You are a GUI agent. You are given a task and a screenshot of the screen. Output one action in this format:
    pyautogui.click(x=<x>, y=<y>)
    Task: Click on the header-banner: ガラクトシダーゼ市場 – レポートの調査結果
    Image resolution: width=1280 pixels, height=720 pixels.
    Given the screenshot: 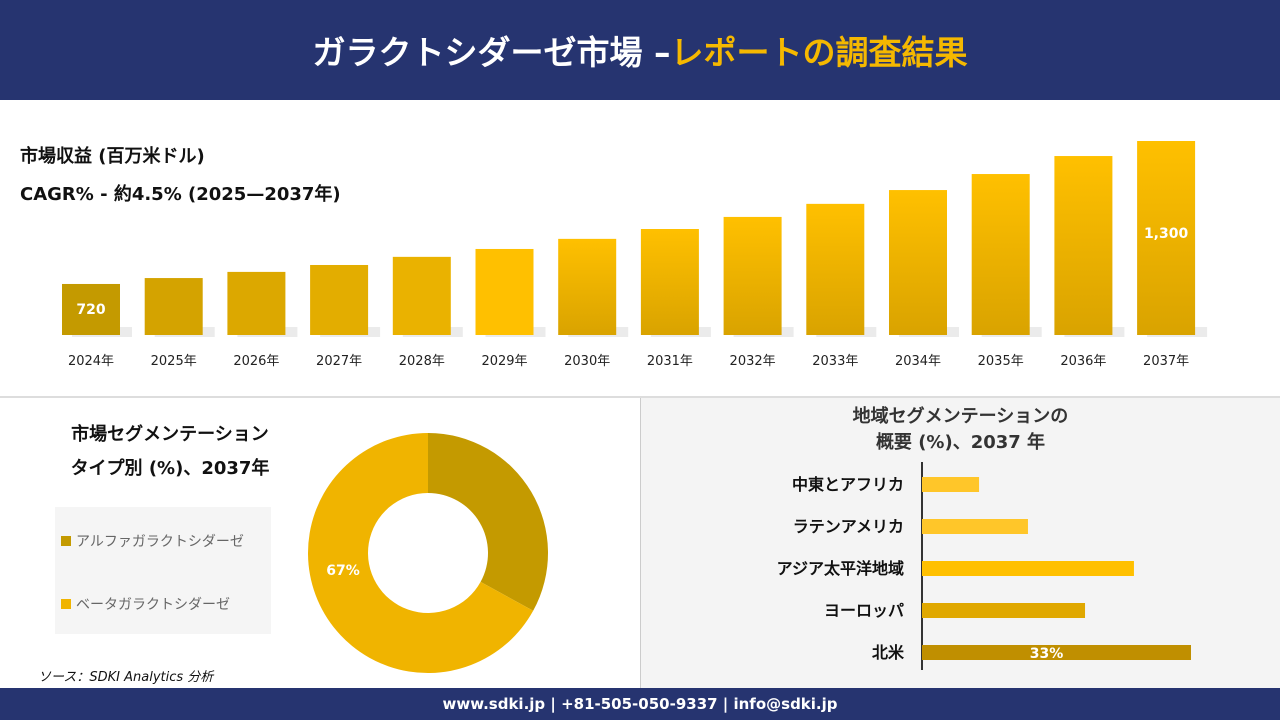 What is the action you would take?
    pyautogui.click(x=640, y=50)
    